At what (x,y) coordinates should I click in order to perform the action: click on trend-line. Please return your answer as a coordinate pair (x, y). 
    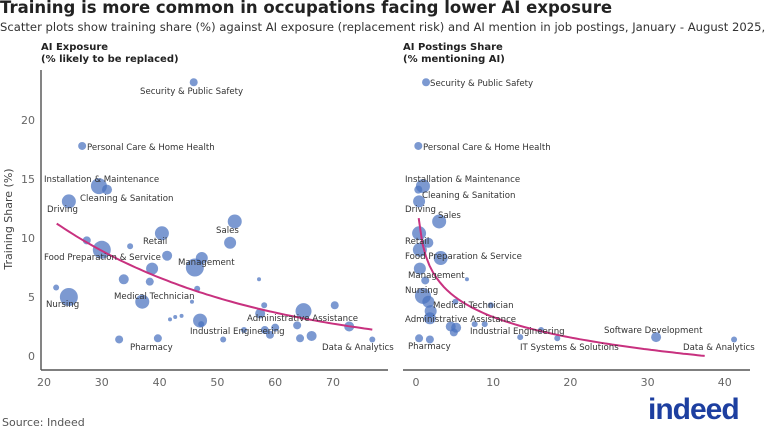
    Looking at the image, I should click on (214, 276).